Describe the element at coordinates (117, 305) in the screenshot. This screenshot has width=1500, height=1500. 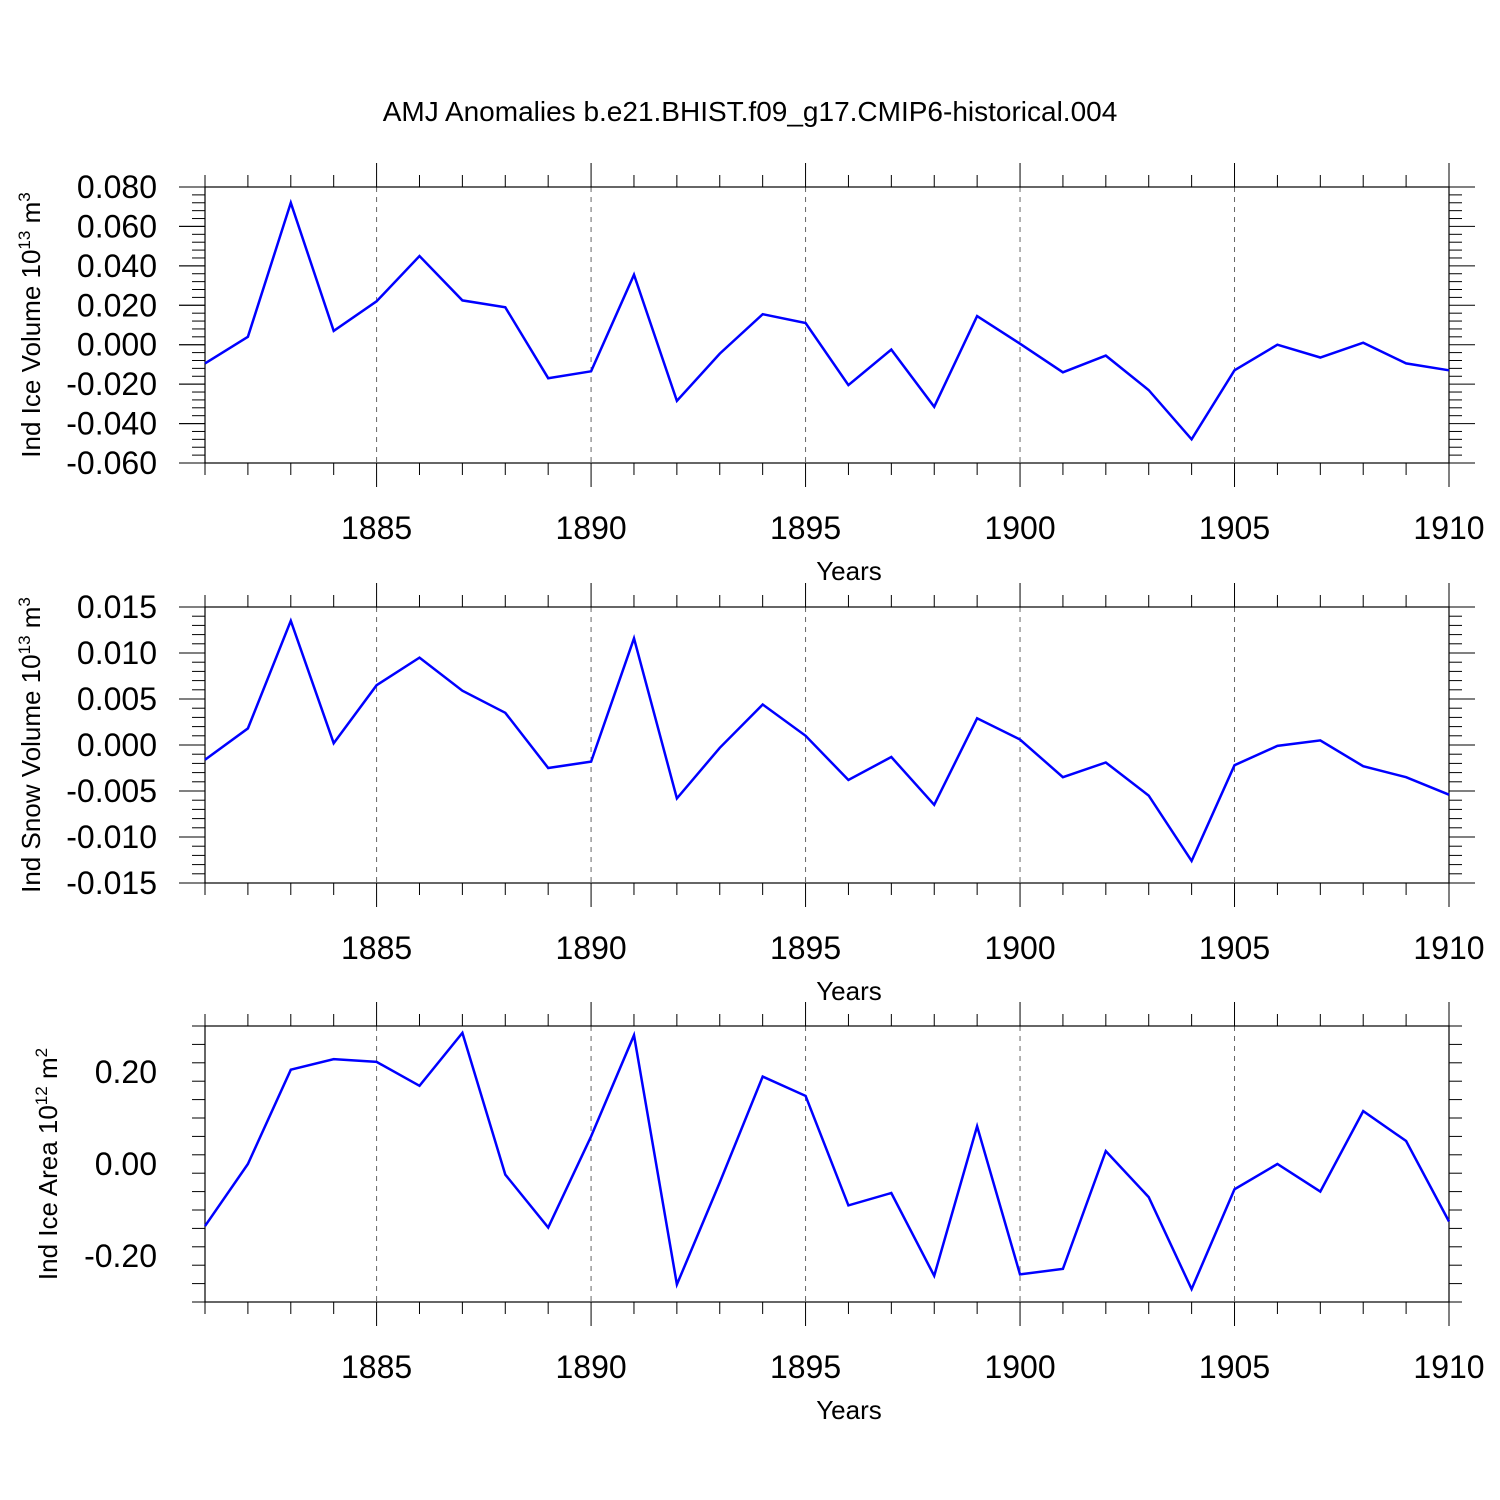
I see `y-tick-label: 0.020` at that location.